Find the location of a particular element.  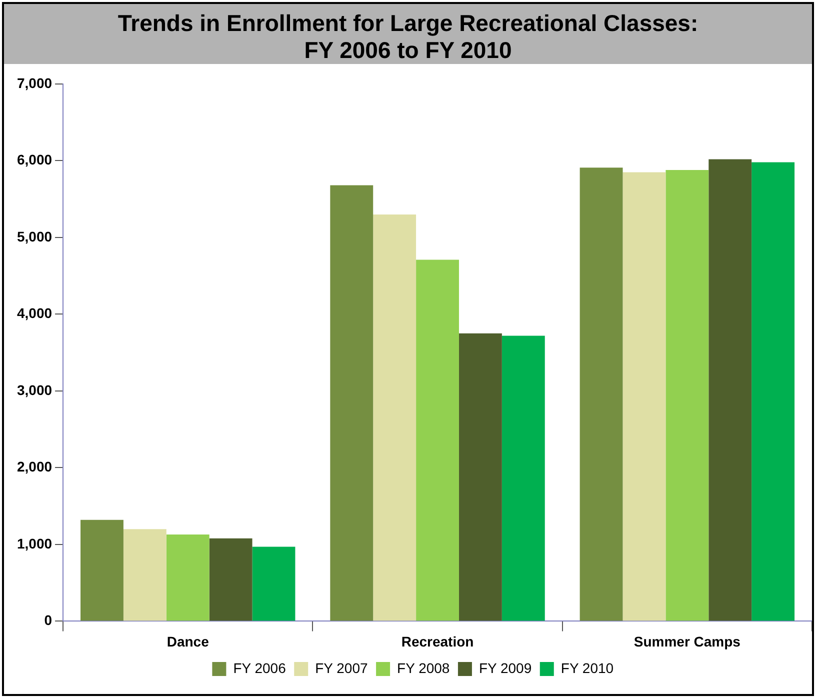

legend-label: FY 2007 is located at coordinates (341, 668).